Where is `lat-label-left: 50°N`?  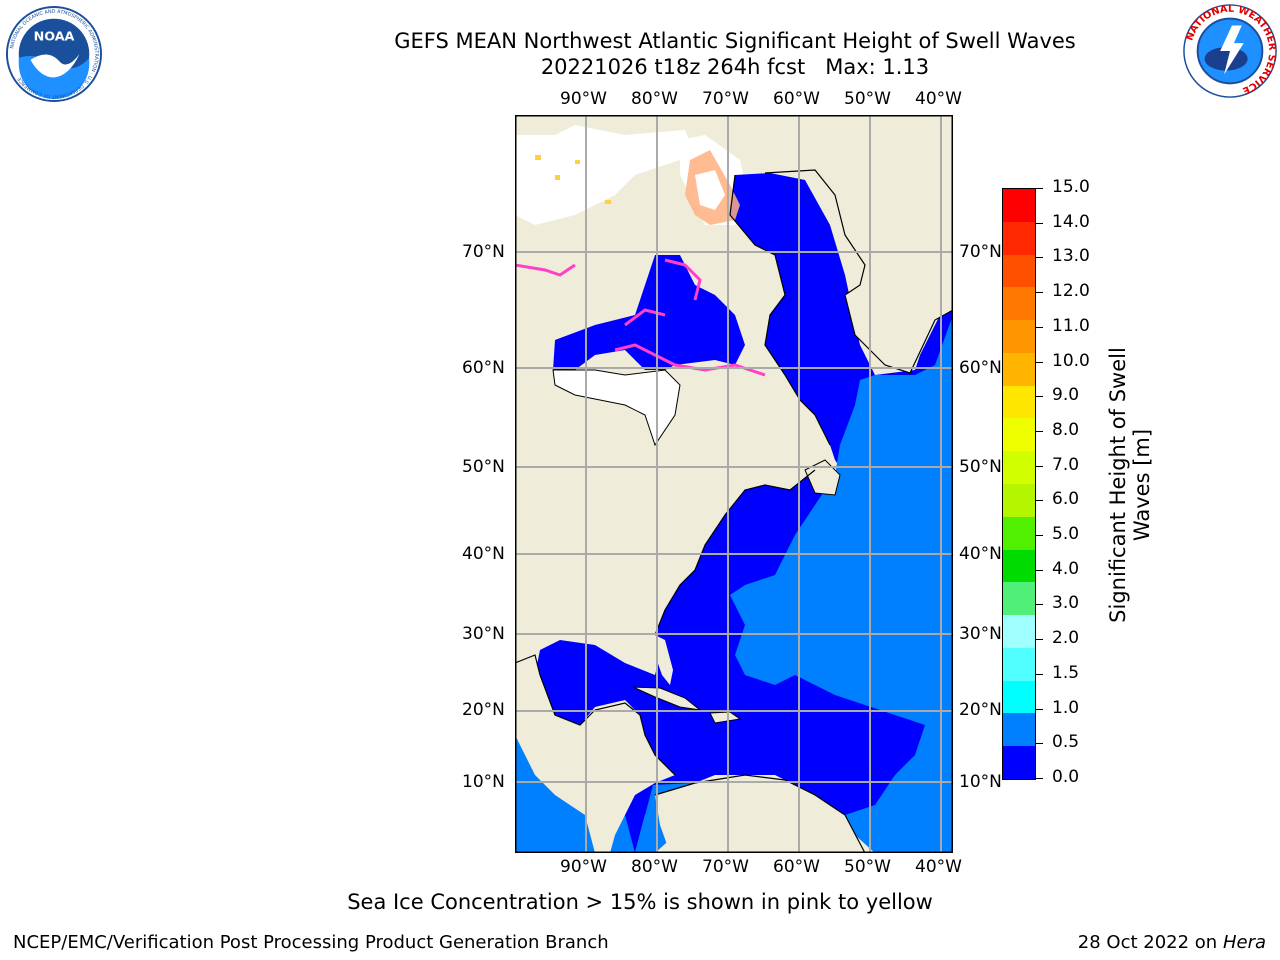
lat-label-left: 50°N is located at coordinates (483, 467).